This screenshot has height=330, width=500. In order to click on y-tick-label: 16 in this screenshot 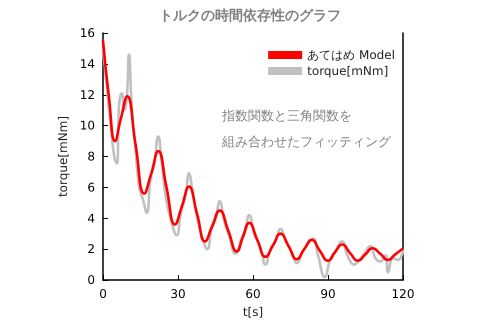, I will do `click(87, 33)`.